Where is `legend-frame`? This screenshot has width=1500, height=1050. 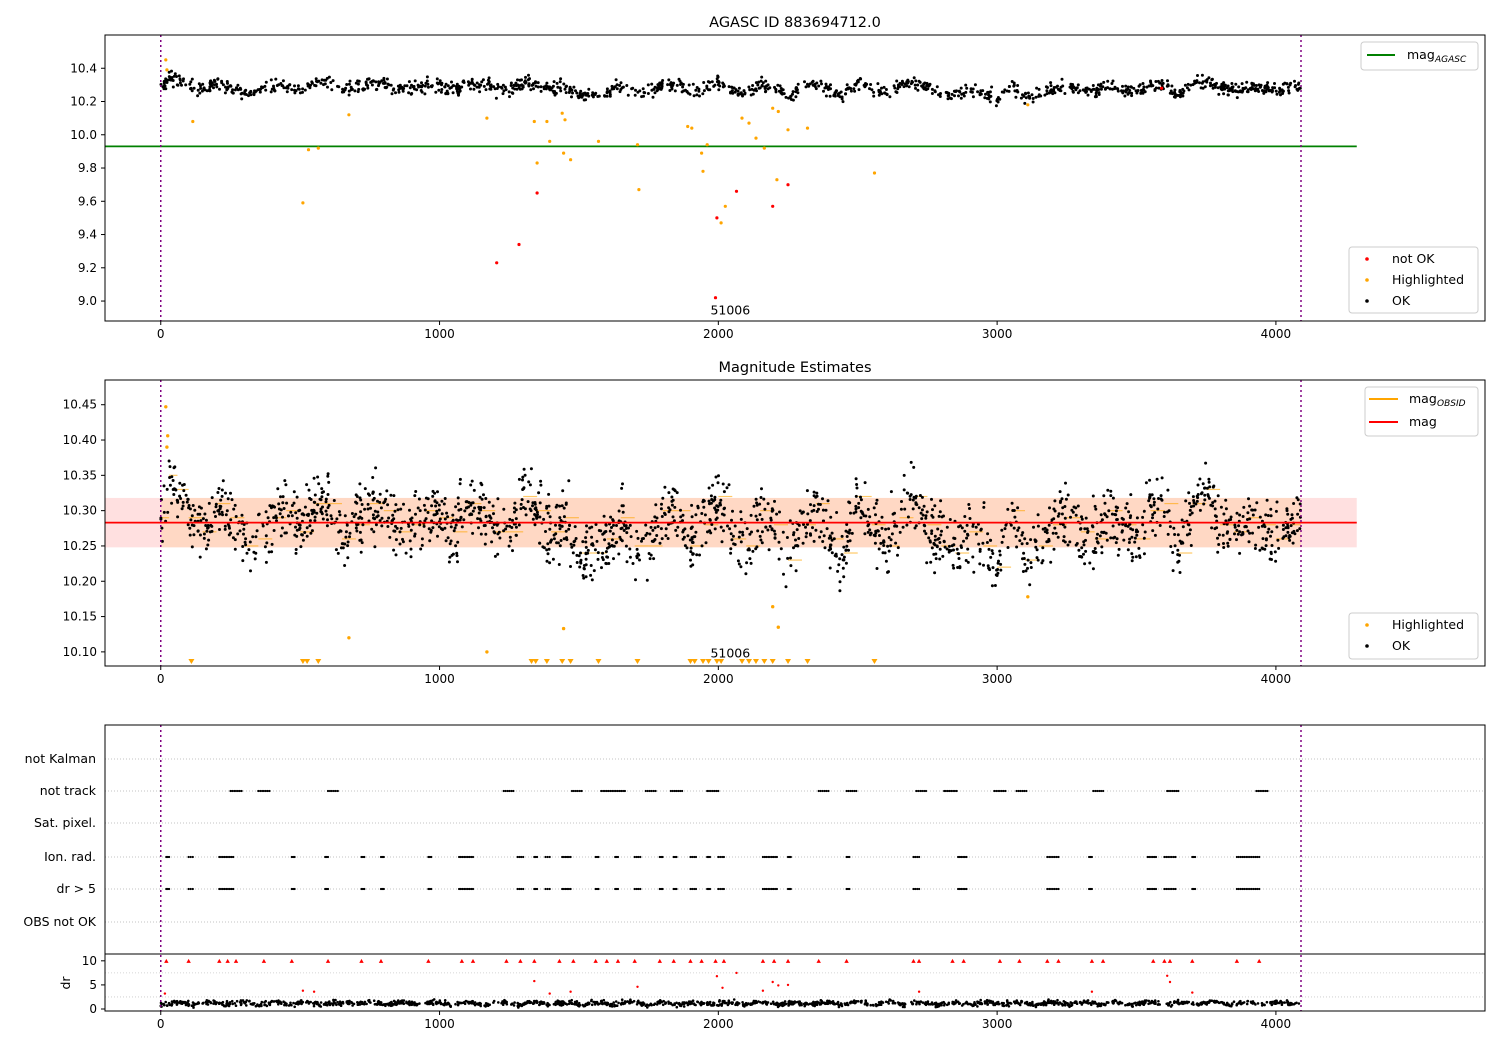
legend-frame is located at coordinates (1419, 56).